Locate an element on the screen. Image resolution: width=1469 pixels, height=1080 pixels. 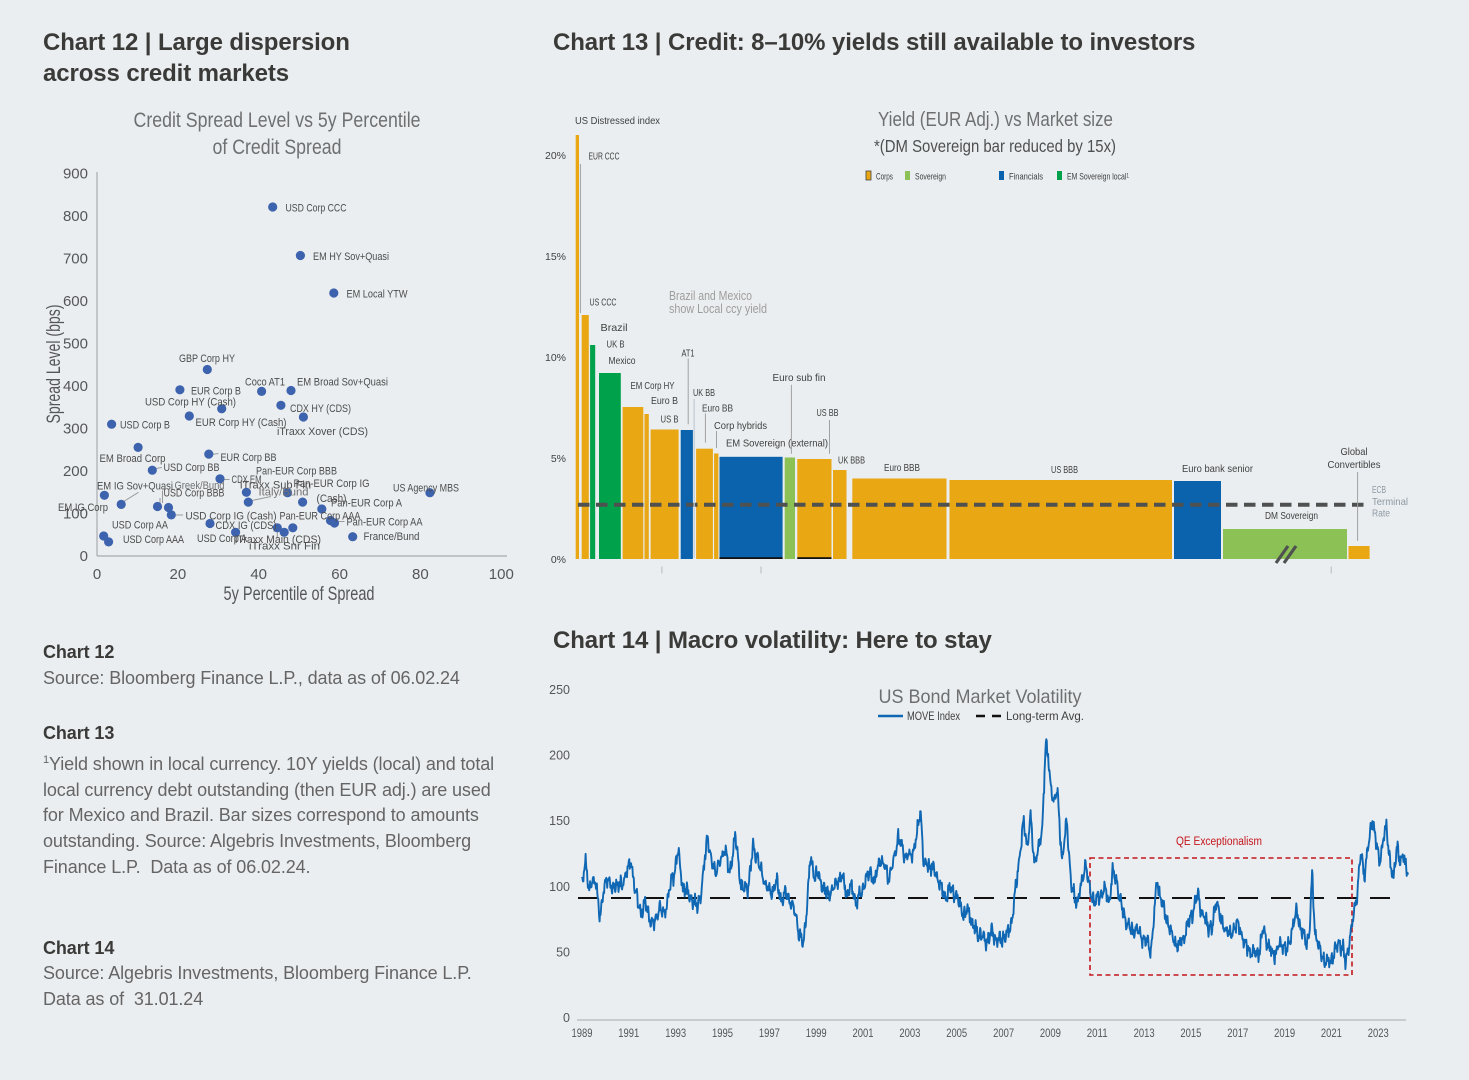
svg-text: EM IG Sov+Quasi is located at coordinates (135, 487).